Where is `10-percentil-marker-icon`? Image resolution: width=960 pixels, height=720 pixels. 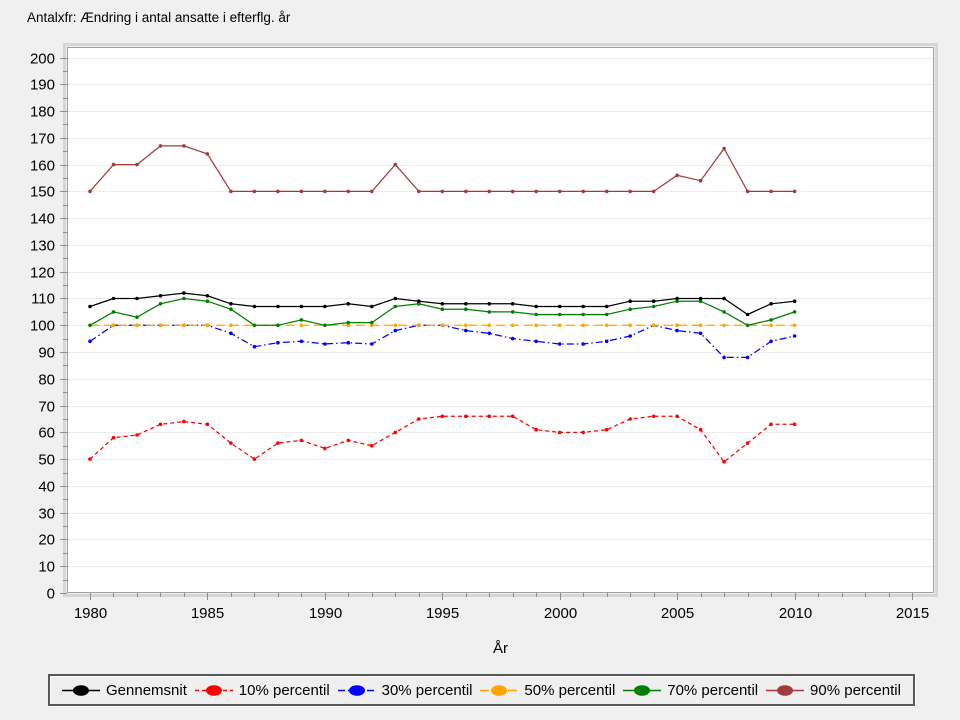 10-percentil-marker-icon is located at coordinates (213, 690).